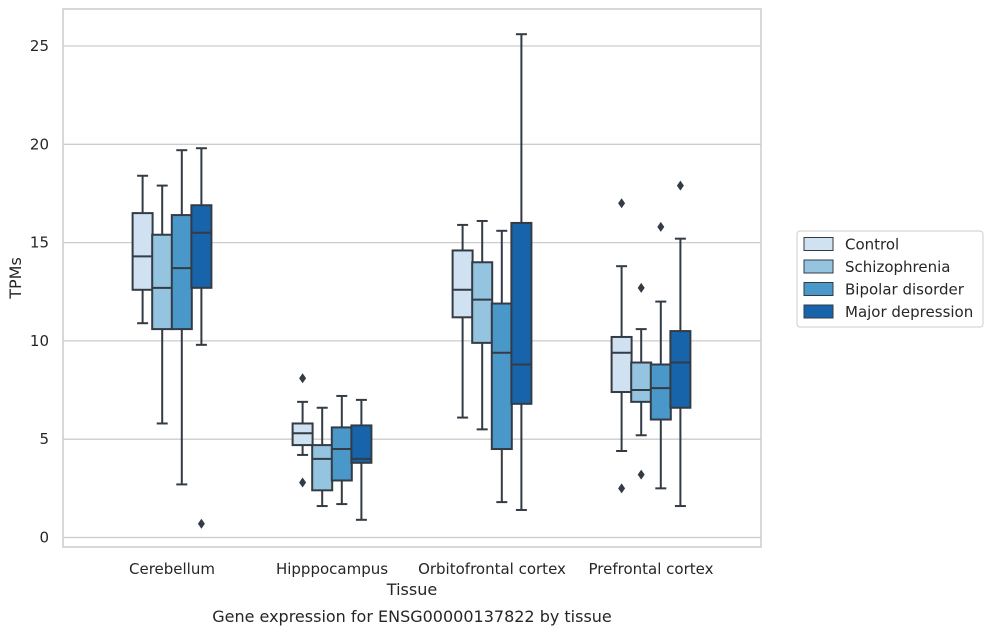 The width and height of the screenshot is (993, 634). What do you see at coordinates (39, 243) in the screenshot?
I see `y-tick-label-15: 15` at bounding box center [39, 243].